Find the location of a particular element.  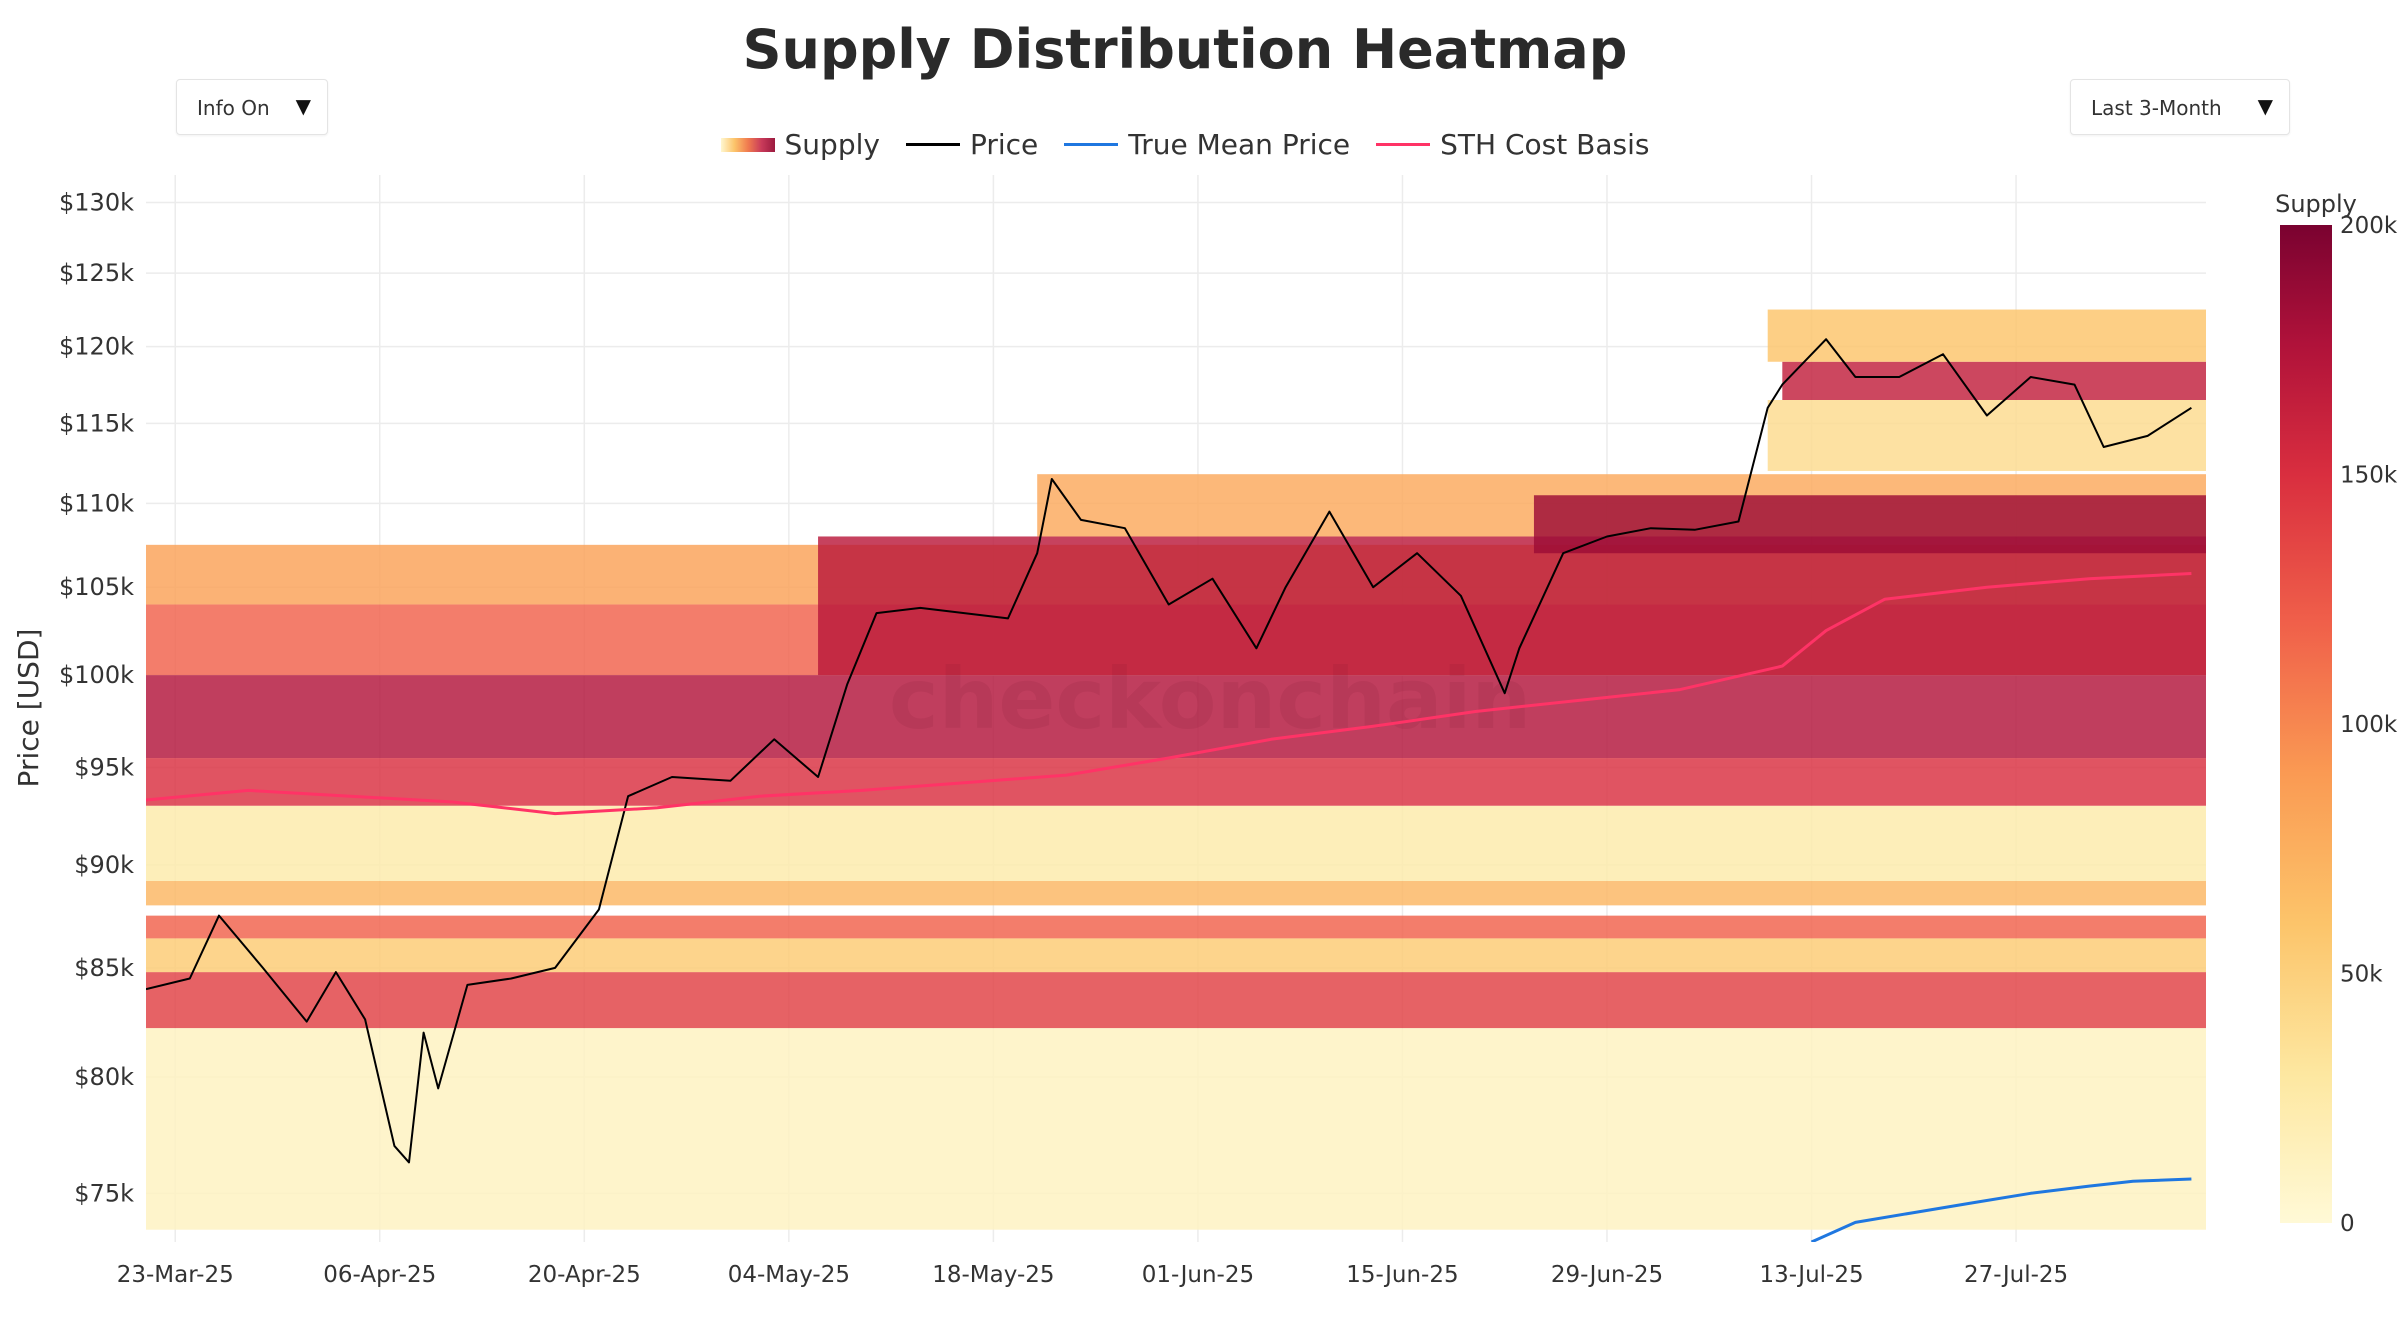

legend-item-sth: STH Cost Basis is located at coordinates (1512, 144).